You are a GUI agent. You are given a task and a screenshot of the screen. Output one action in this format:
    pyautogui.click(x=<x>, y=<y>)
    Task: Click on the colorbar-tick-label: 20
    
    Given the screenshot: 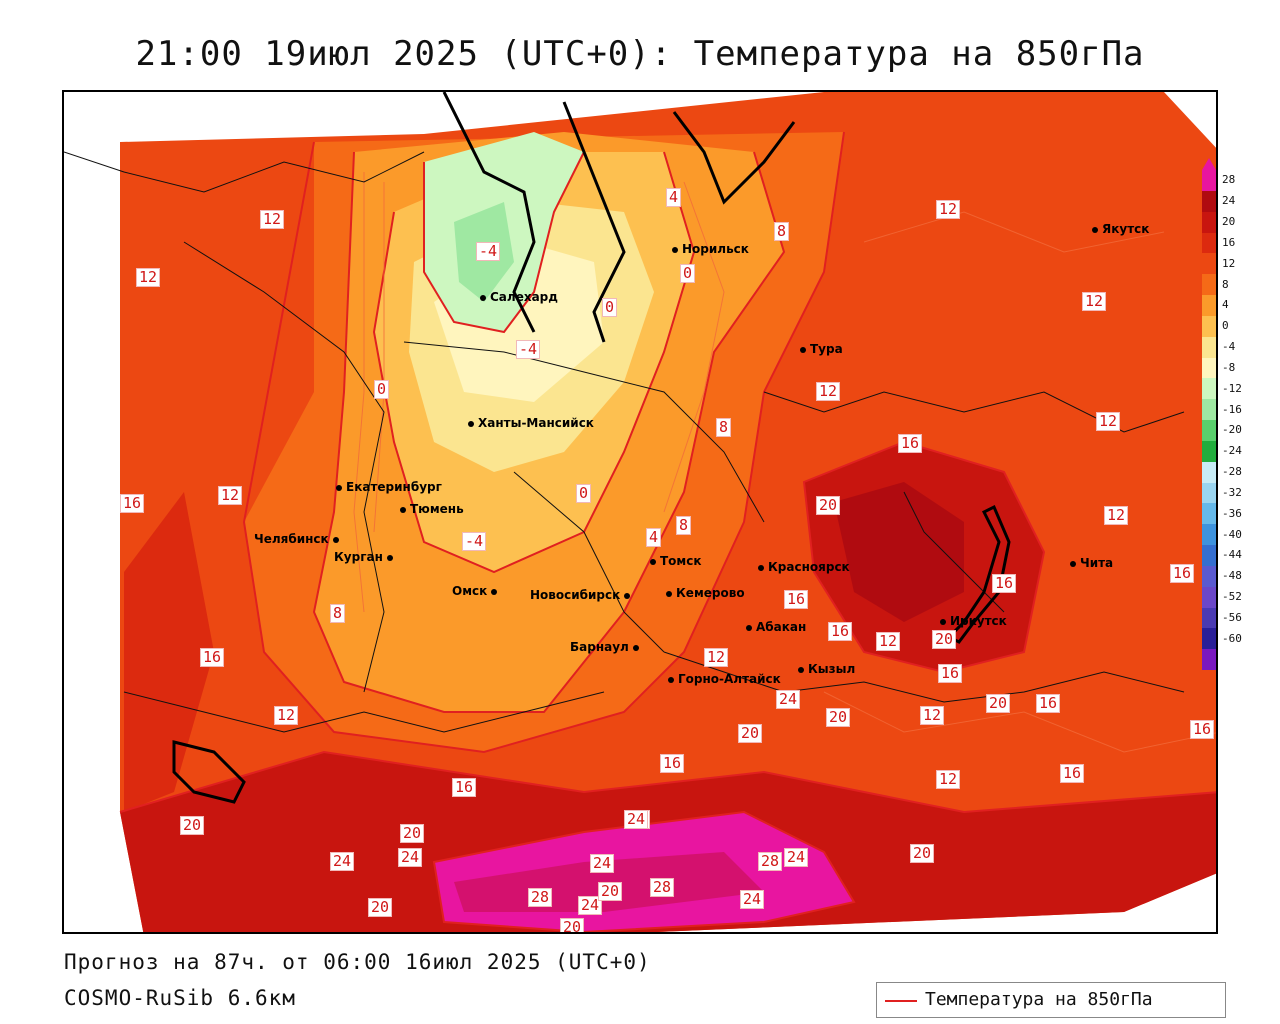 What is the action you would take?
    pyautogui.click(x=1229, y=222)
    